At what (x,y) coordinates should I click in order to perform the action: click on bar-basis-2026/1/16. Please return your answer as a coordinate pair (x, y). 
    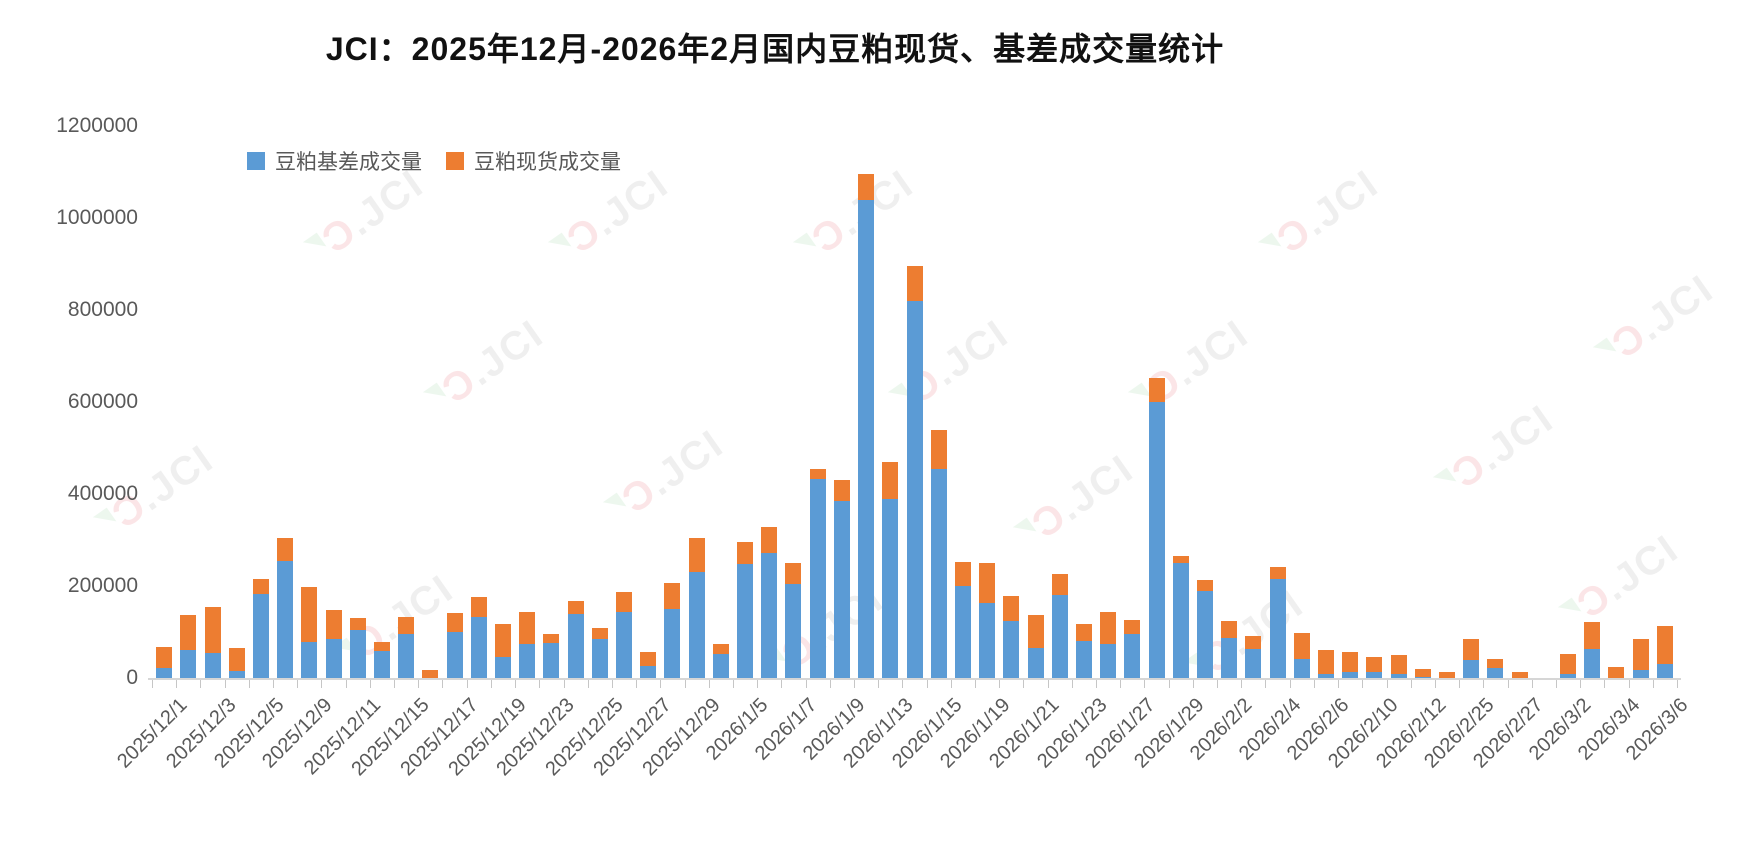
    Looking at the image, I should click on (962, 632).